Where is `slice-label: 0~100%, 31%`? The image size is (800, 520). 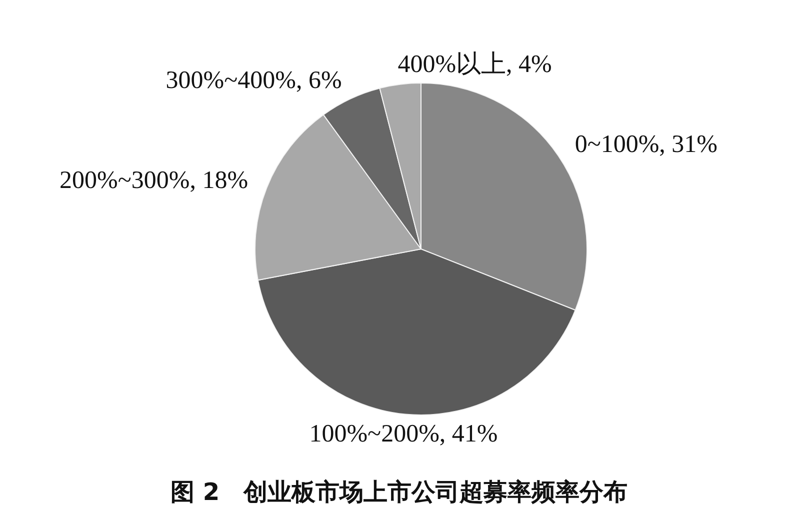 slice-label: 0~100%, 31% is located at coordinates (646, 144).